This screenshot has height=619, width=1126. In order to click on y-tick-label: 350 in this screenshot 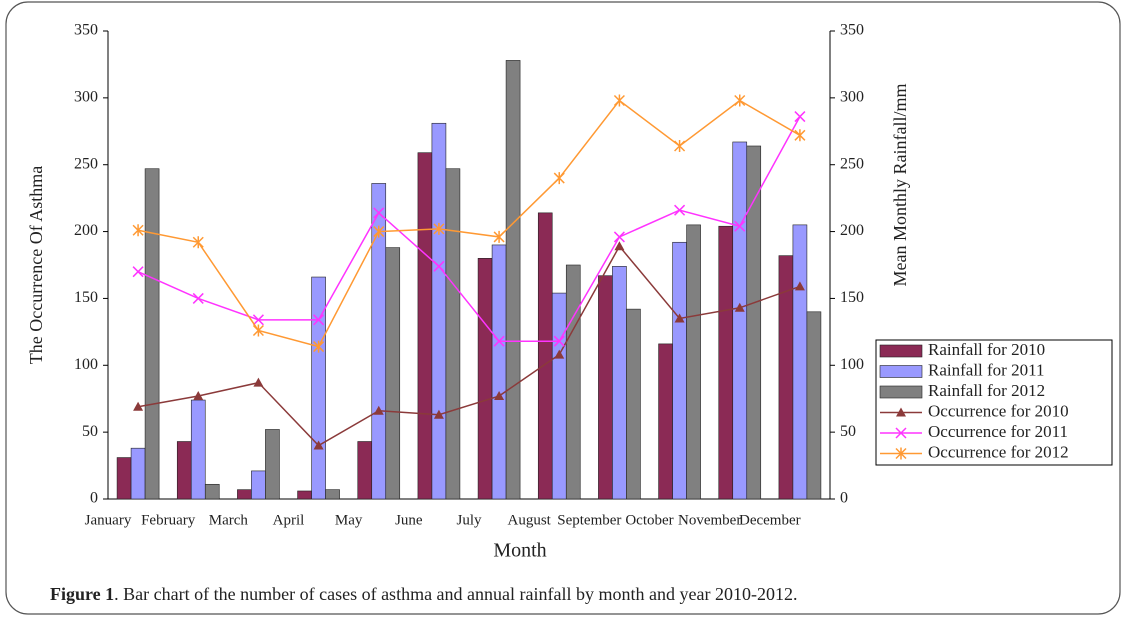, I will do `click(86, 30)`.